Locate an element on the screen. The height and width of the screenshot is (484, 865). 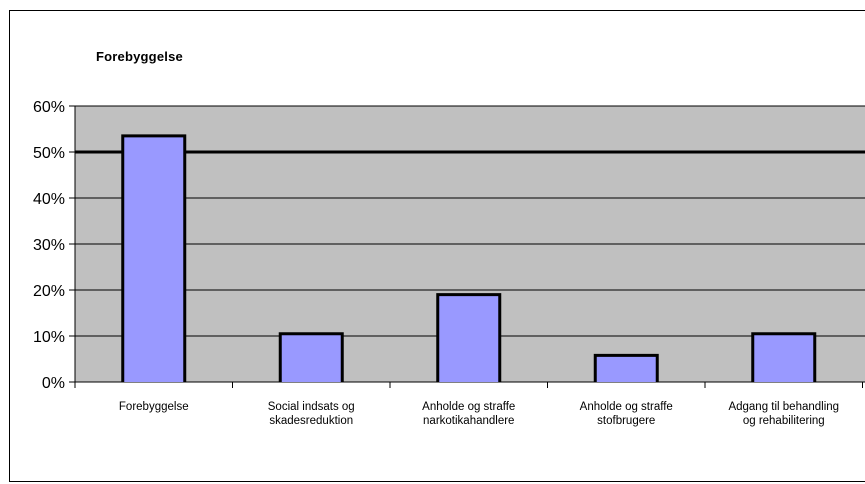
y-tick-label: 30% is located at coordinates (49, 245).